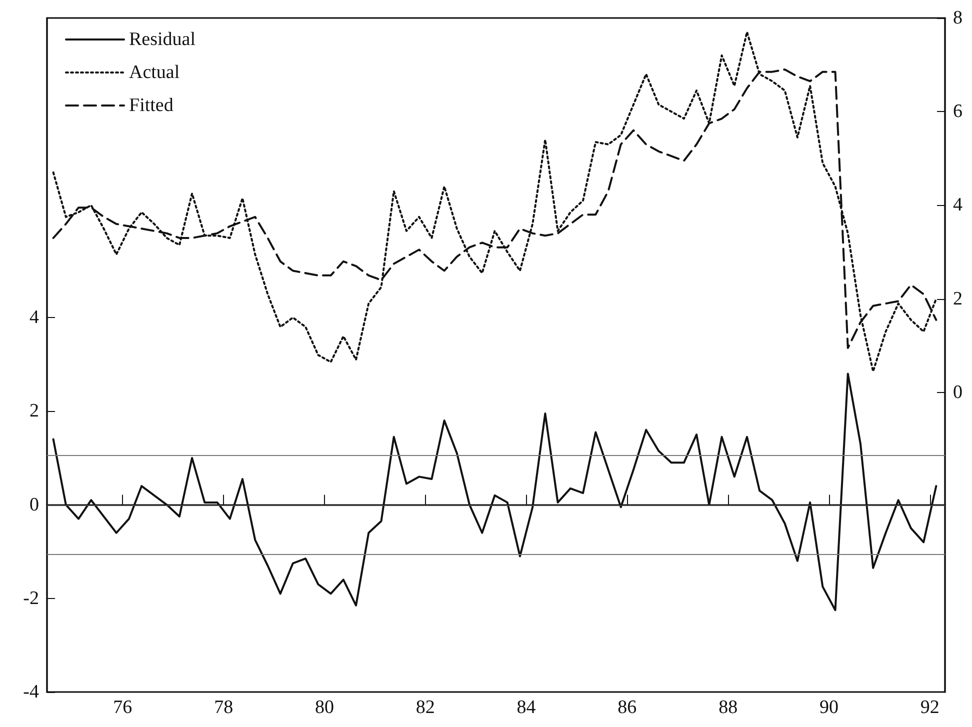  What do you see at coordinates (151, 105) in the screenshot?
I see `legend-label: Fitted` at bounding box center [151, 105].